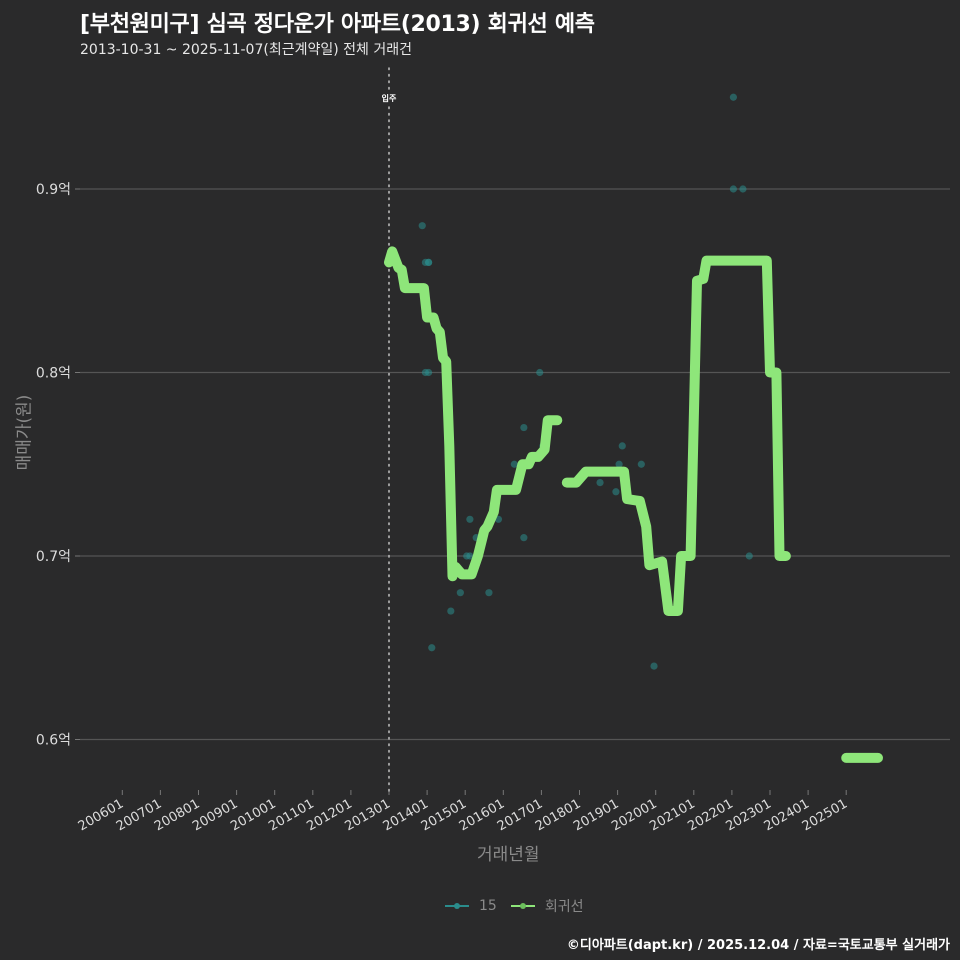  What do you see at coordinates (457, 906) in the screenshot?
I see `legend-key-points-icon` at bounding box center [457, 906].